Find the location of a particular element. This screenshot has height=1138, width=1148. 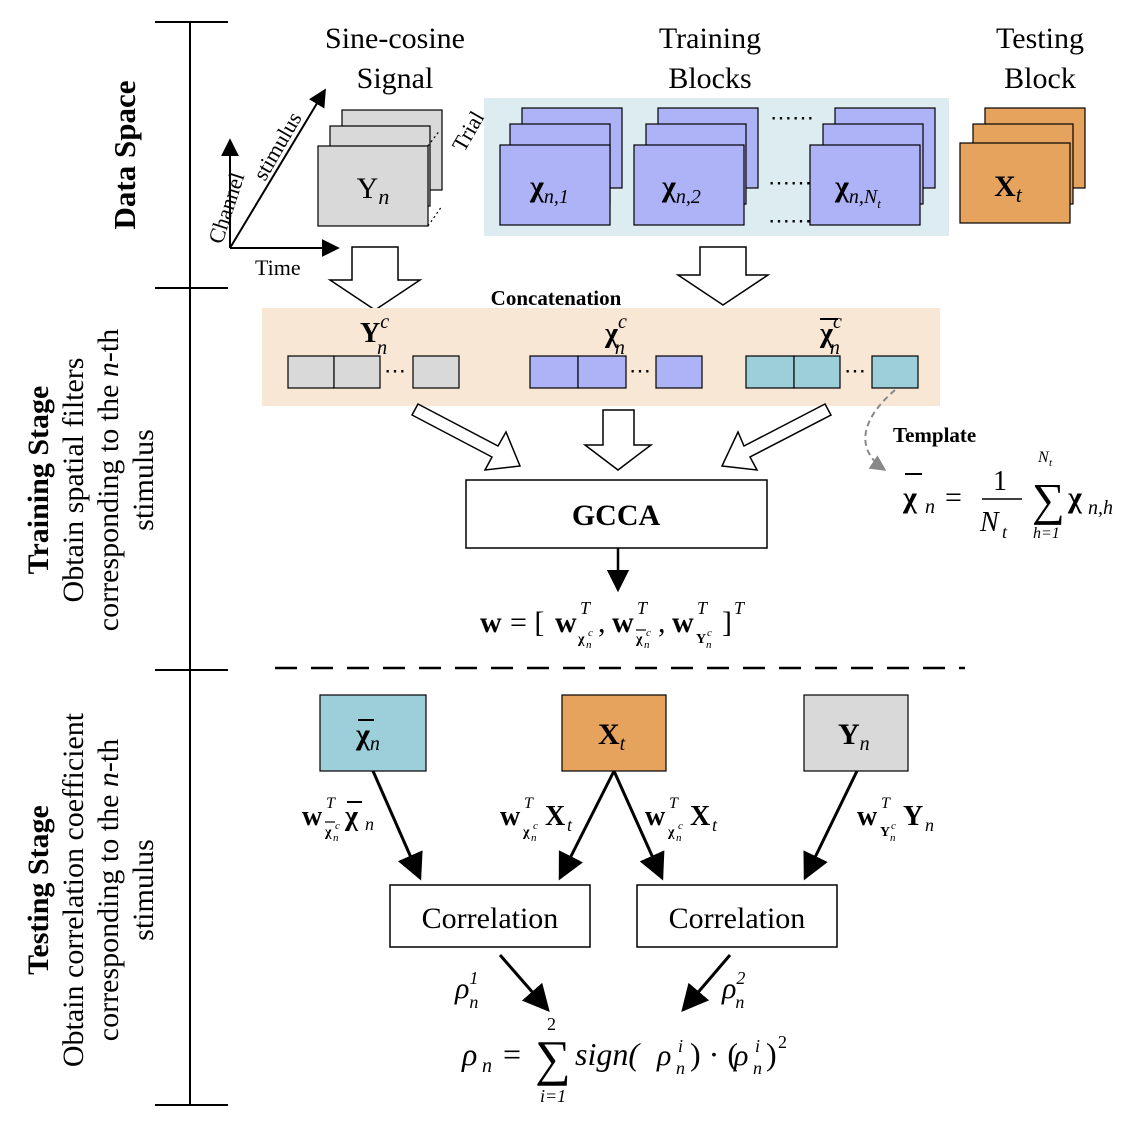

yn-box is located at coordinates (856, 733).